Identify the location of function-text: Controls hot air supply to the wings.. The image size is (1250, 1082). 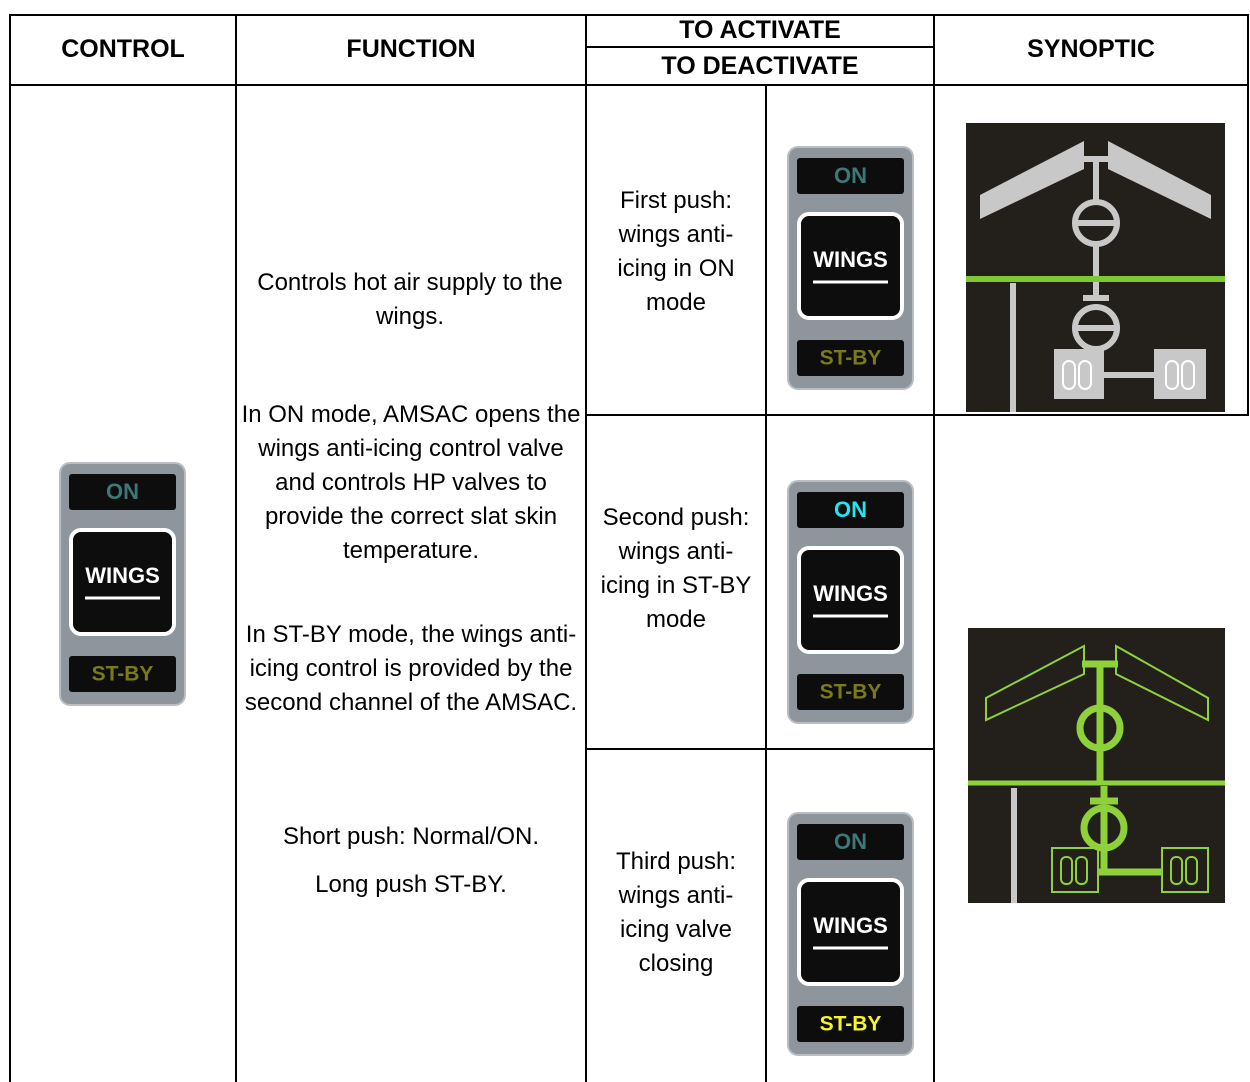
(410, 300).